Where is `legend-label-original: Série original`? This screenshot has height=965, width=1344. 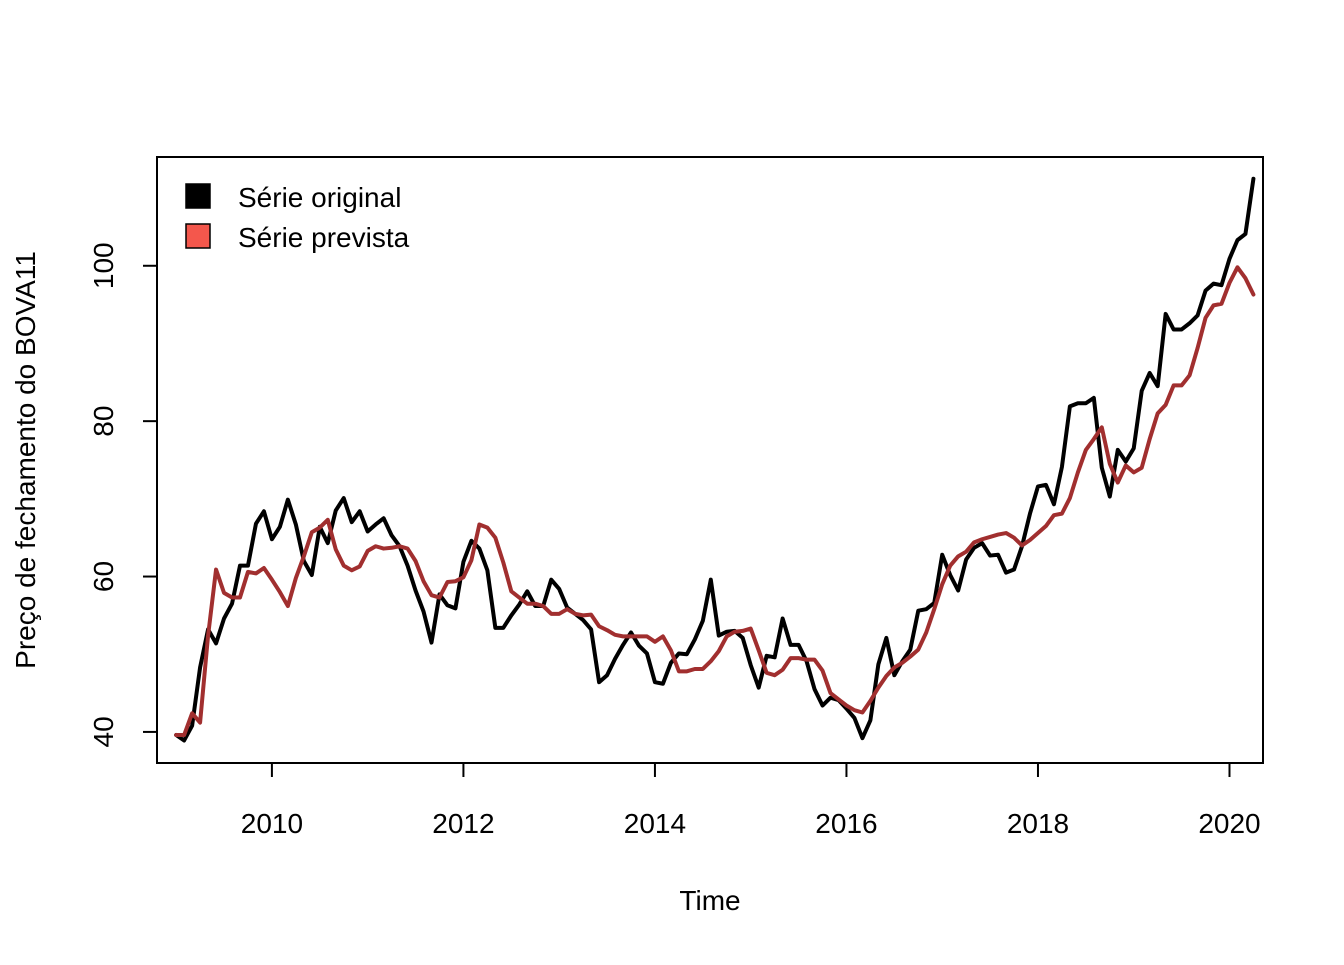 legend-label-original: Série original is located at coordinates (319, 197).